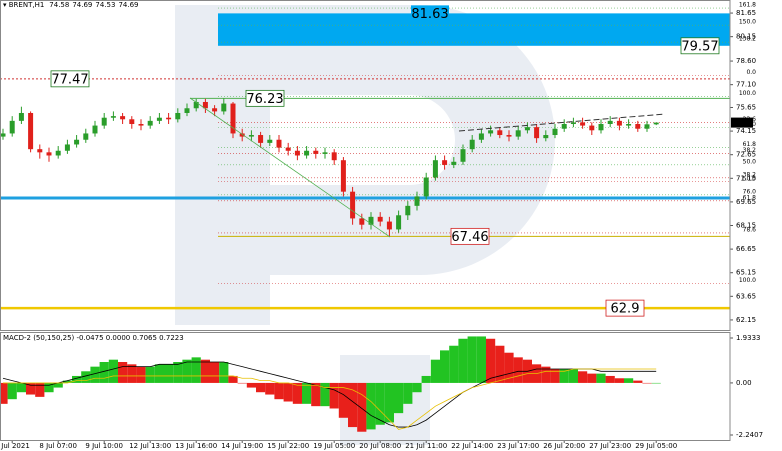 The width and height of the screenshot is (782, 451). I want to click on header: ▾ BRENT,H1 74.58 74.69 74.53 74.69, so click(70, 5).